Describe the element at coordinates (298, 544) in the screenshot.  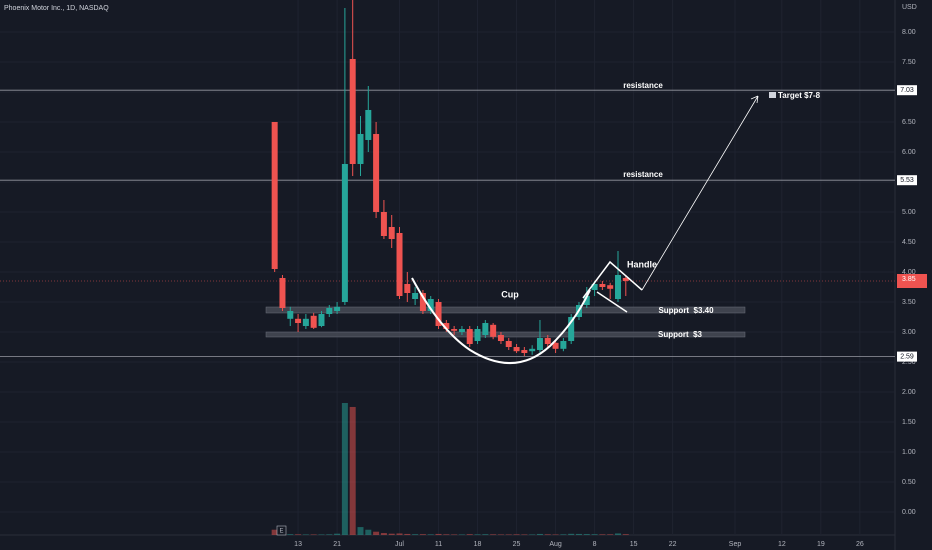
I see `x-tick-label: 13` at that location.